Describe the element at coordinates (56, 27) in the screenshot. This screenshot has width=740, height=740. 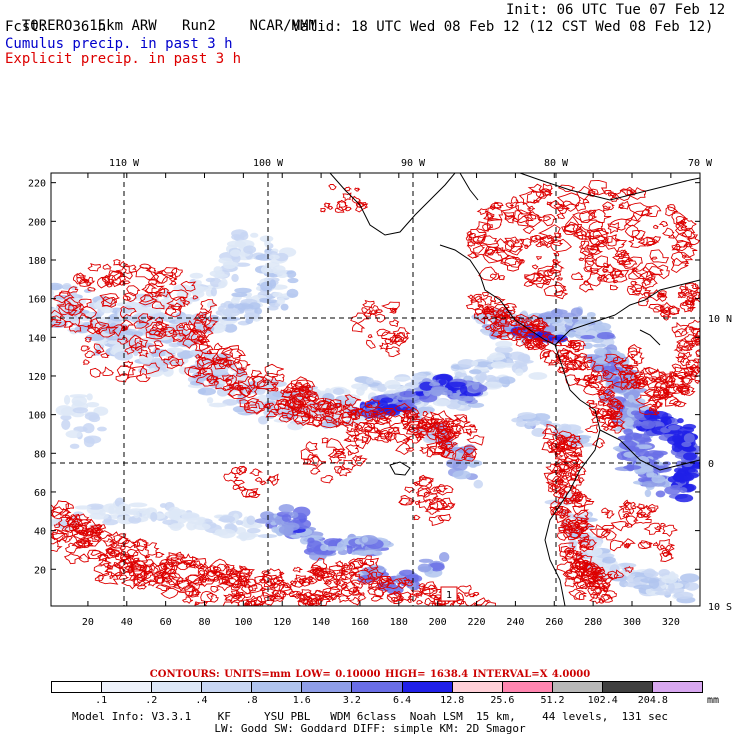
I see `forecast-hour: Fcst: 36 h` at that location.